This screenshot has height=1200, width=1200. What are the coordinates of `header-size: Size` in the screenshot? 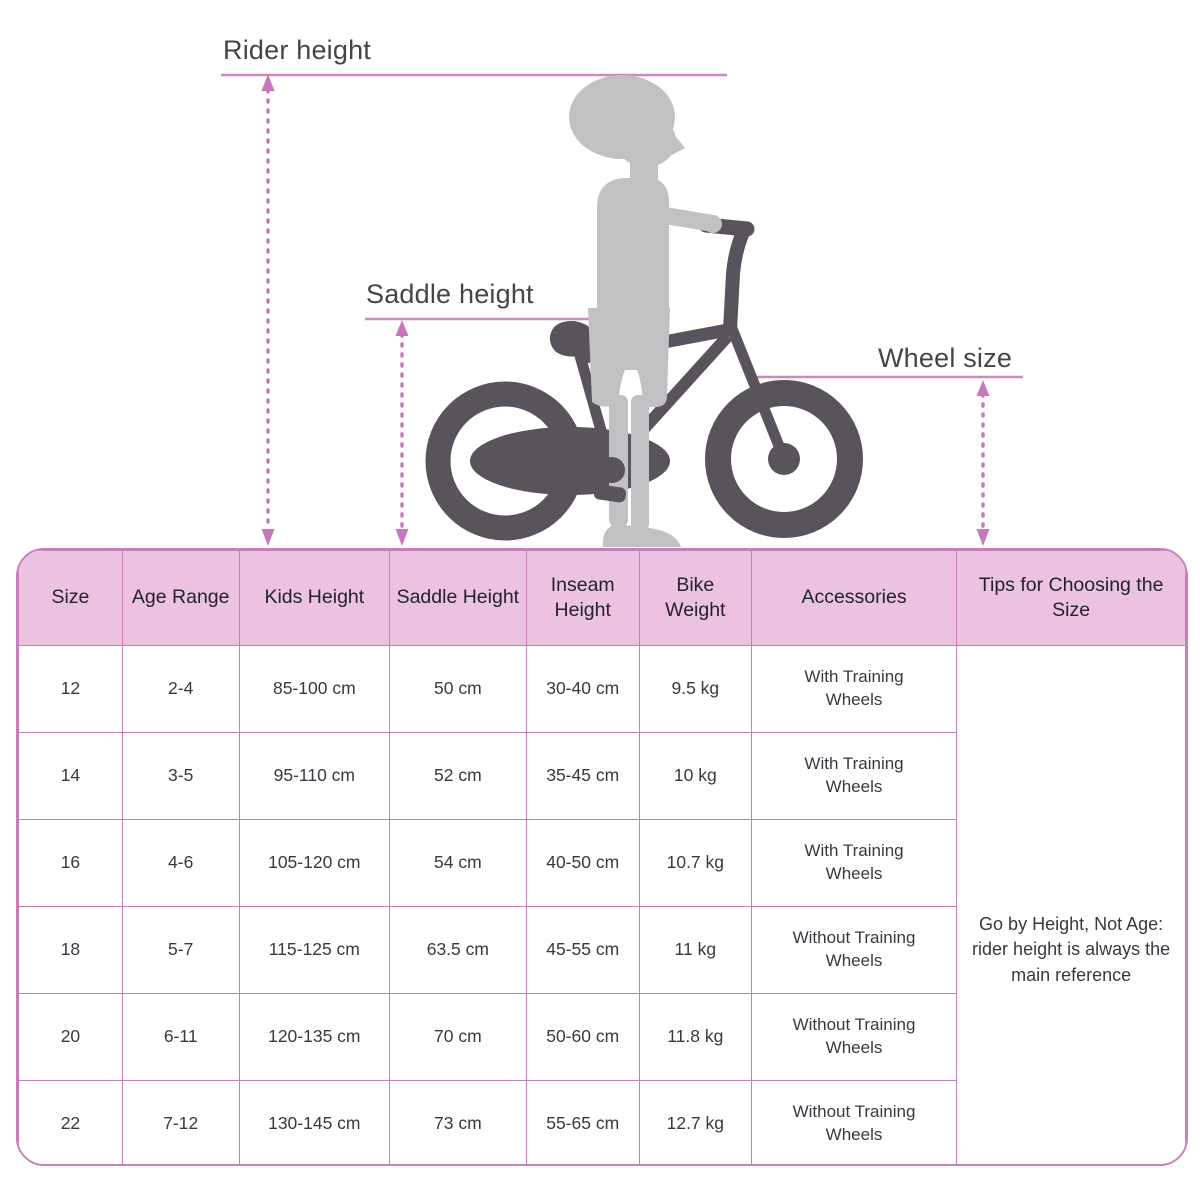 It's located at (70, 598).